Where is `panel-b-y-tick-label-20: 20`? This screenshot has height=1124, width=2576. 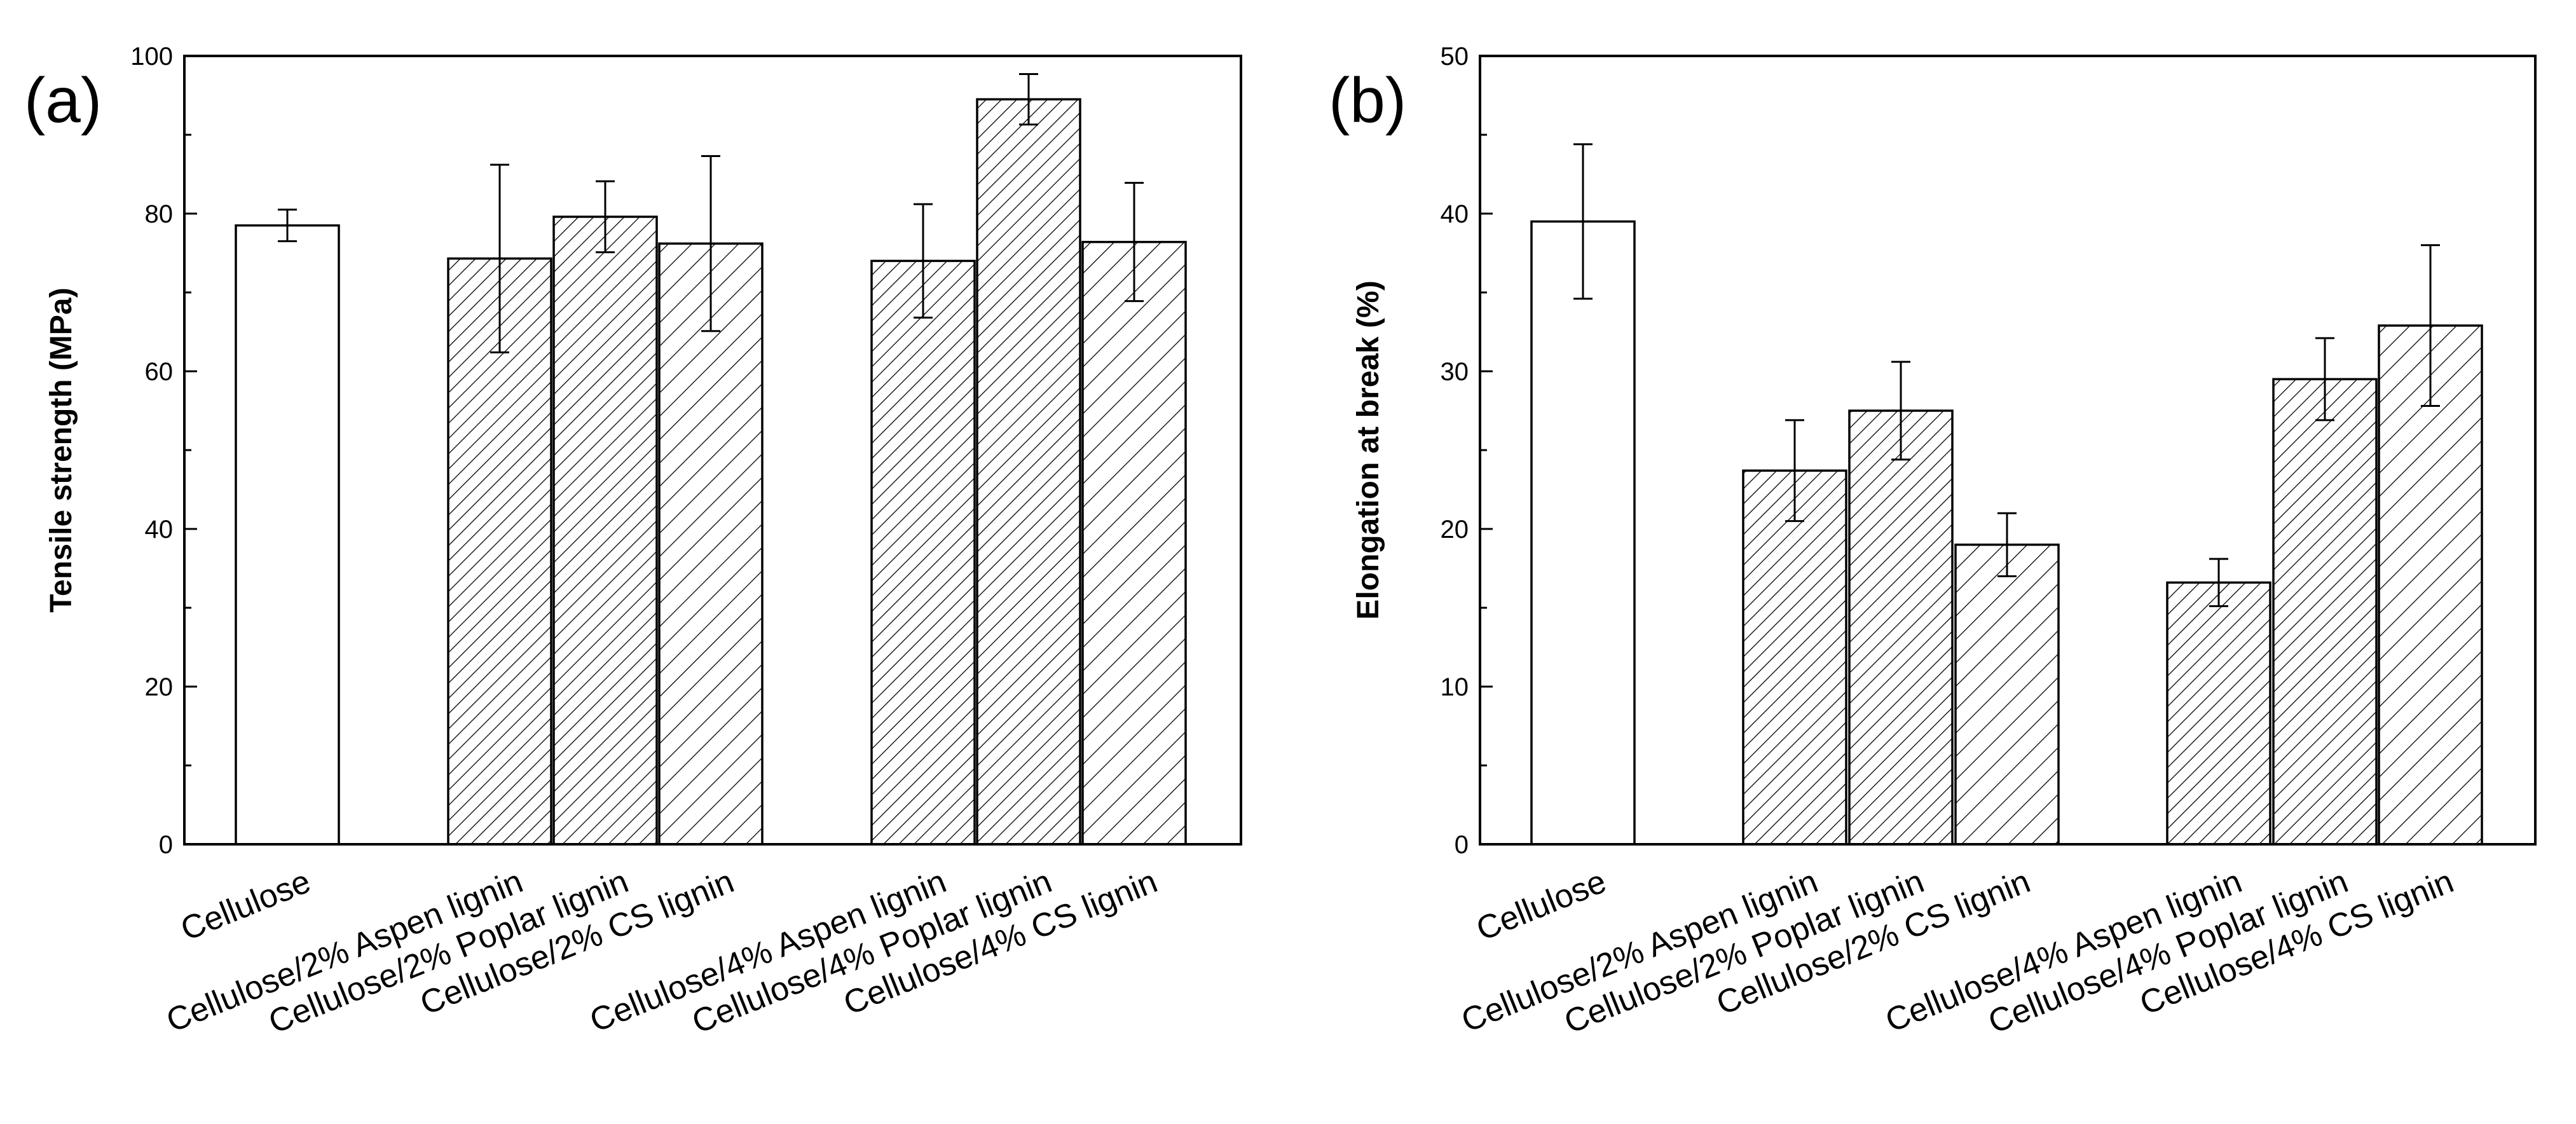
panel-b-y-tick-label-20: 20 is located at coordinates (1455, 530).